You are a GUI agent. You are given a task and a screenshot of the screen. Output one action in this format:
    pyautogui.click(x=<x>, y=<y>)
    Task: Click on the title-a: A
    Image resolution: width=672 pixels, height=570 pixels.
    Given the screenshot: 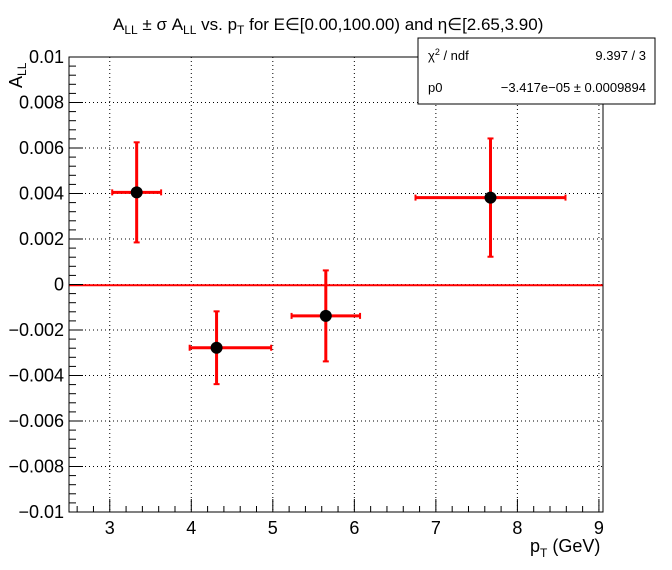 What is the action you would take?
    pyautogui.click(x=119, y=24)
    